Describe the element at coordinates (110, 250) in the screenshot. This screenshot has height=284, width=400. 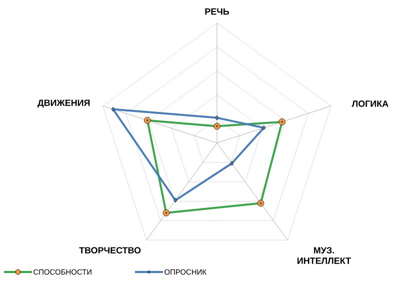
I see `spoke-label: ТВОРЧЕСТВО` at that location.